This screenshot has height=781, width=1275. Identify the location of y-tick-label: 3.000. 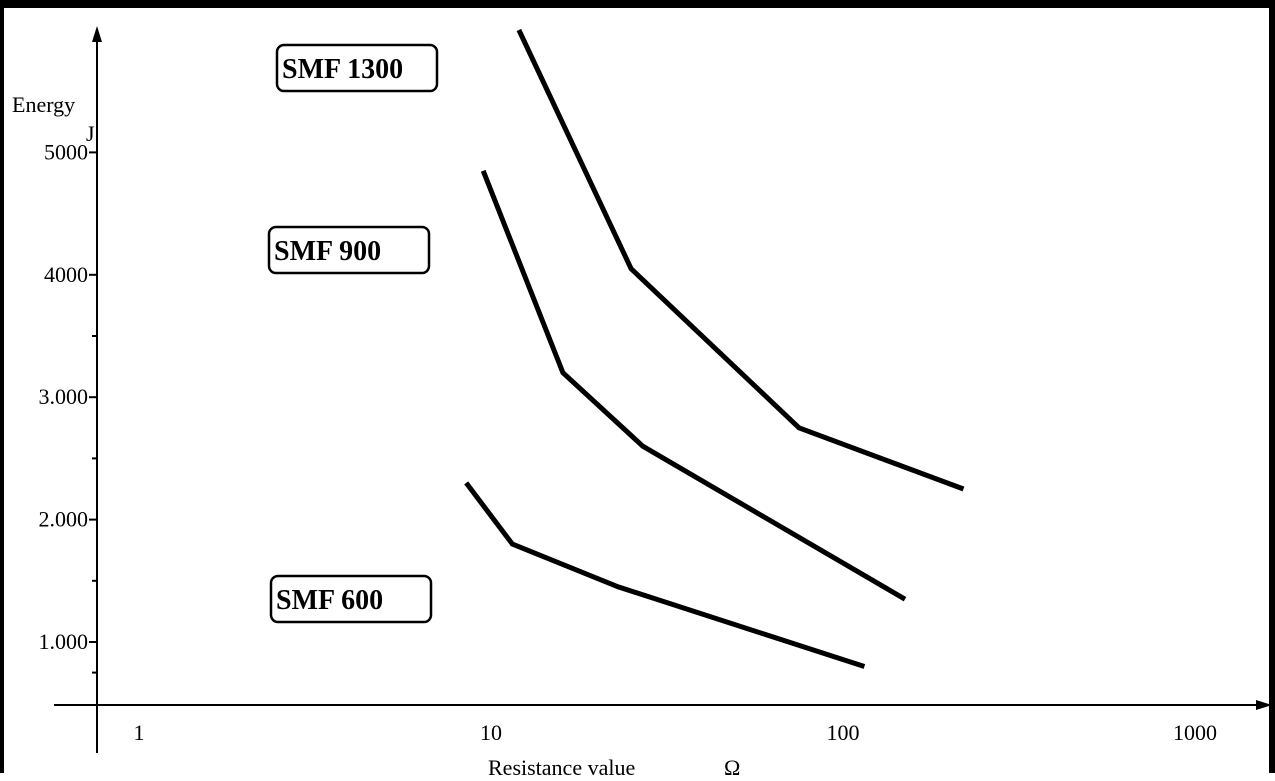
(64, 396).